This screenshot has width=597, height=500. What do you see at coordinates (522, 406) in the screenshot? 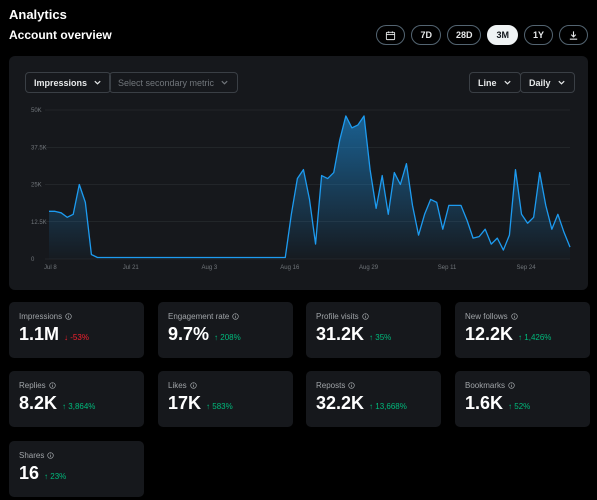
I see `metric-change-value: 52%` at bounding box center [522, 406].